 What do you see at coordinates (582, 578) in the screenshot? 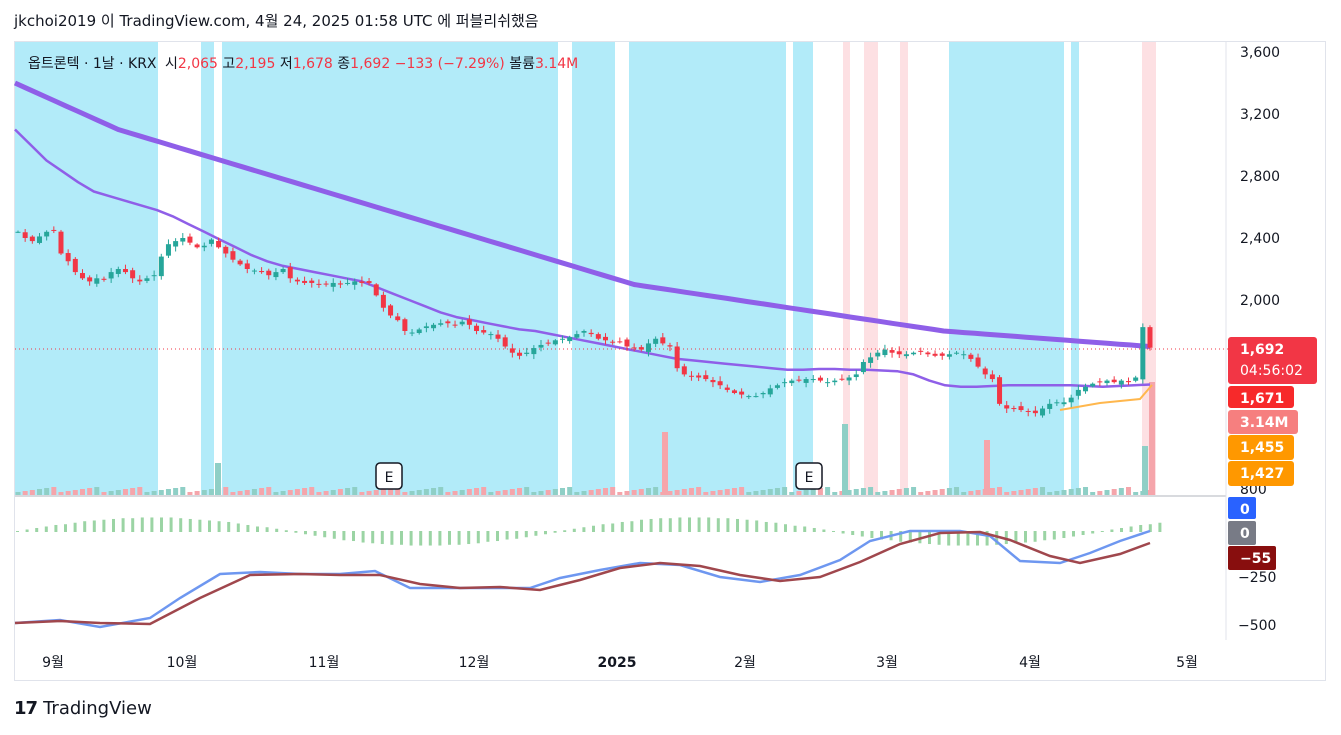
I see `signal-line` at bounding box center [582, 578].